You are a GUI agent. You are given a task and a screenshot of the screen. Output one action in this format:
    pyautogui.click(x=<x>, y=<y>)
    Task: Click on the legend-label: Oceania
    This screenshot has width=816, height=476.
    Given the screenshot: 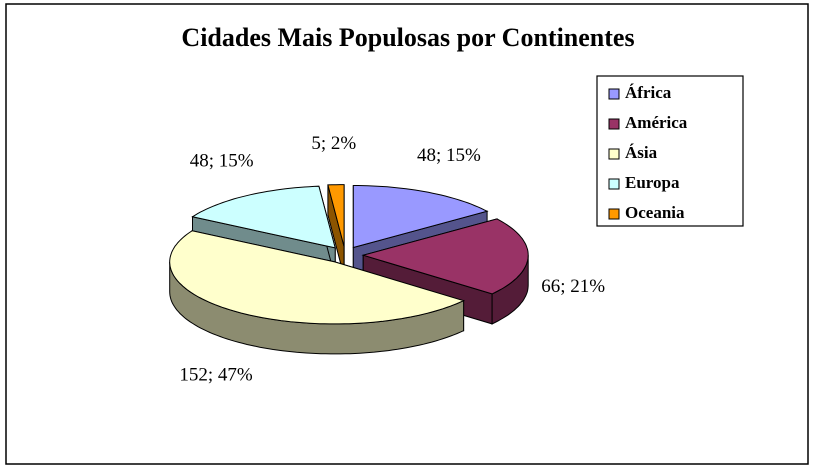 What is the action you would take?
    pyautogui.click(x=655, y=212)
    